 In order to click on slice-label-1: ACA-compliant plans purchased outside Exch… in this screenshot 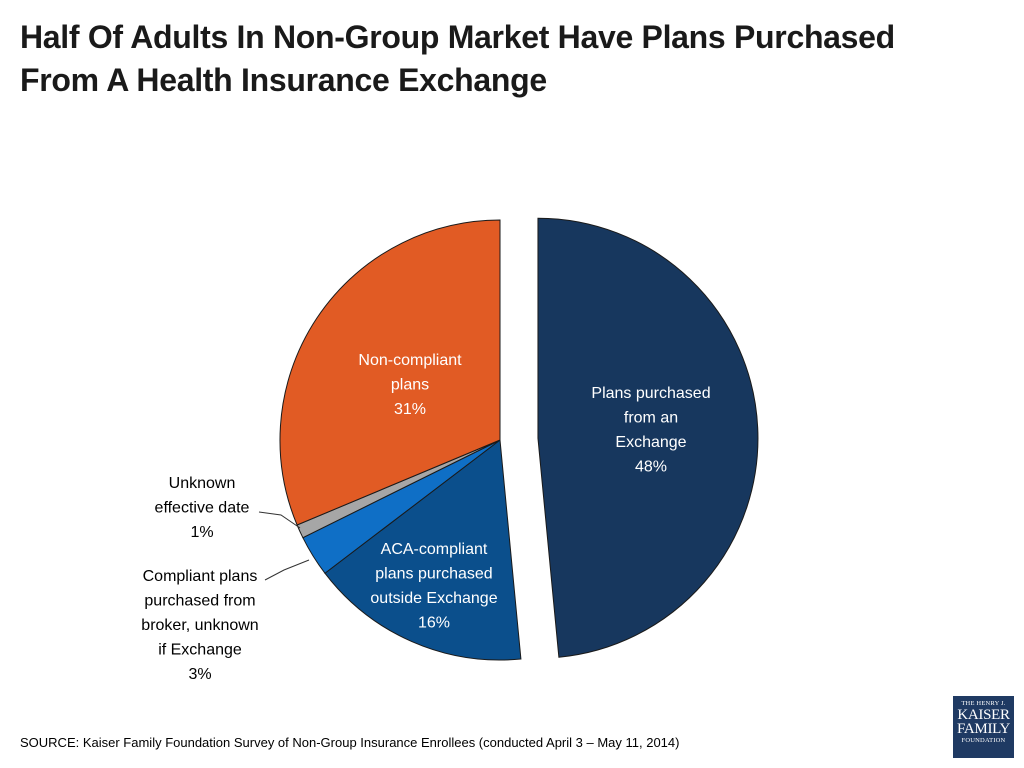, I will do `click(433, 586)`.